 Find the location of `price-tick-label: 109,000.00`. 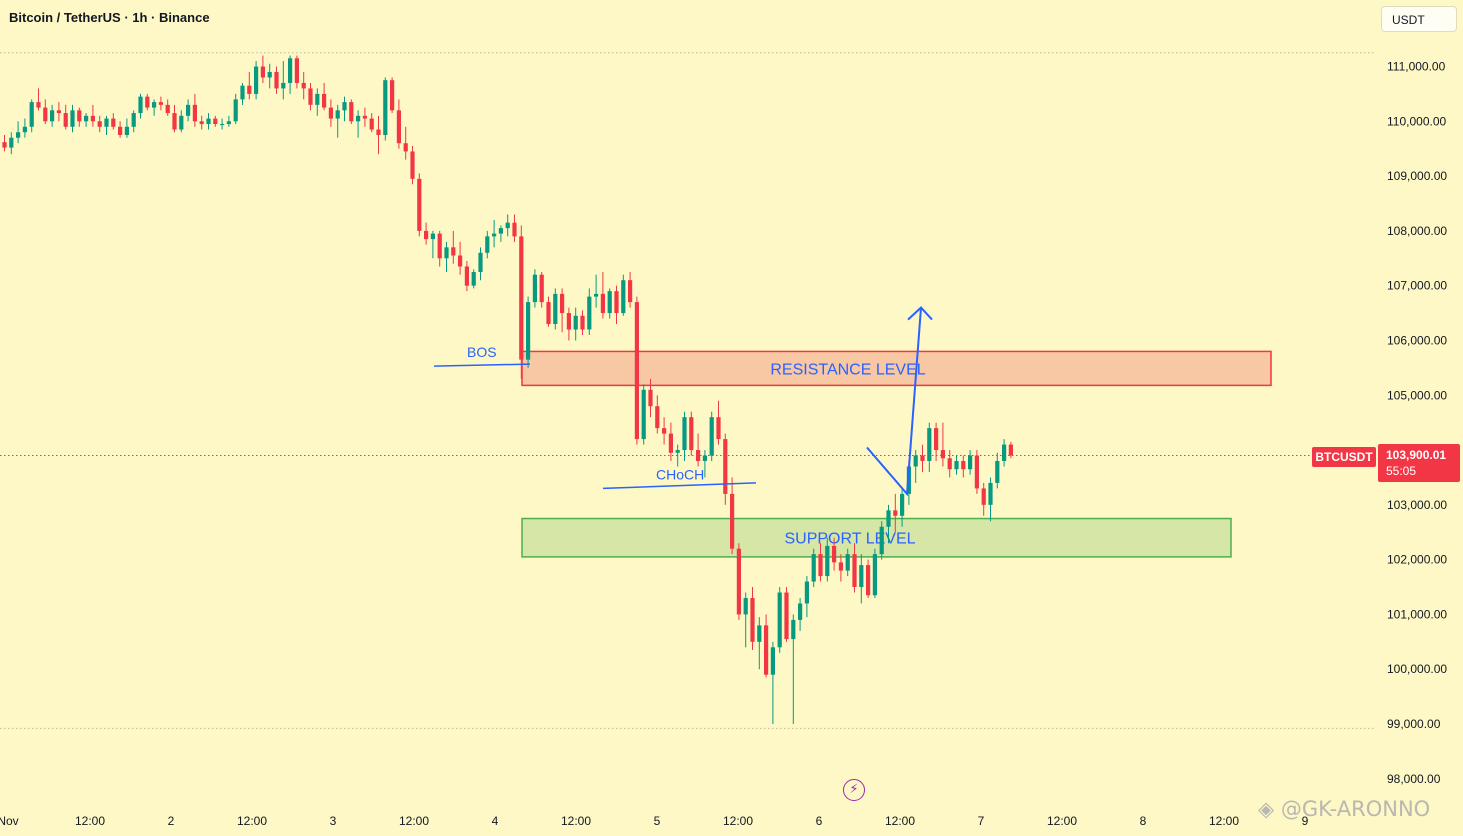

price-tick-label: 109,000.00 is located at coordinates (1417, 176).